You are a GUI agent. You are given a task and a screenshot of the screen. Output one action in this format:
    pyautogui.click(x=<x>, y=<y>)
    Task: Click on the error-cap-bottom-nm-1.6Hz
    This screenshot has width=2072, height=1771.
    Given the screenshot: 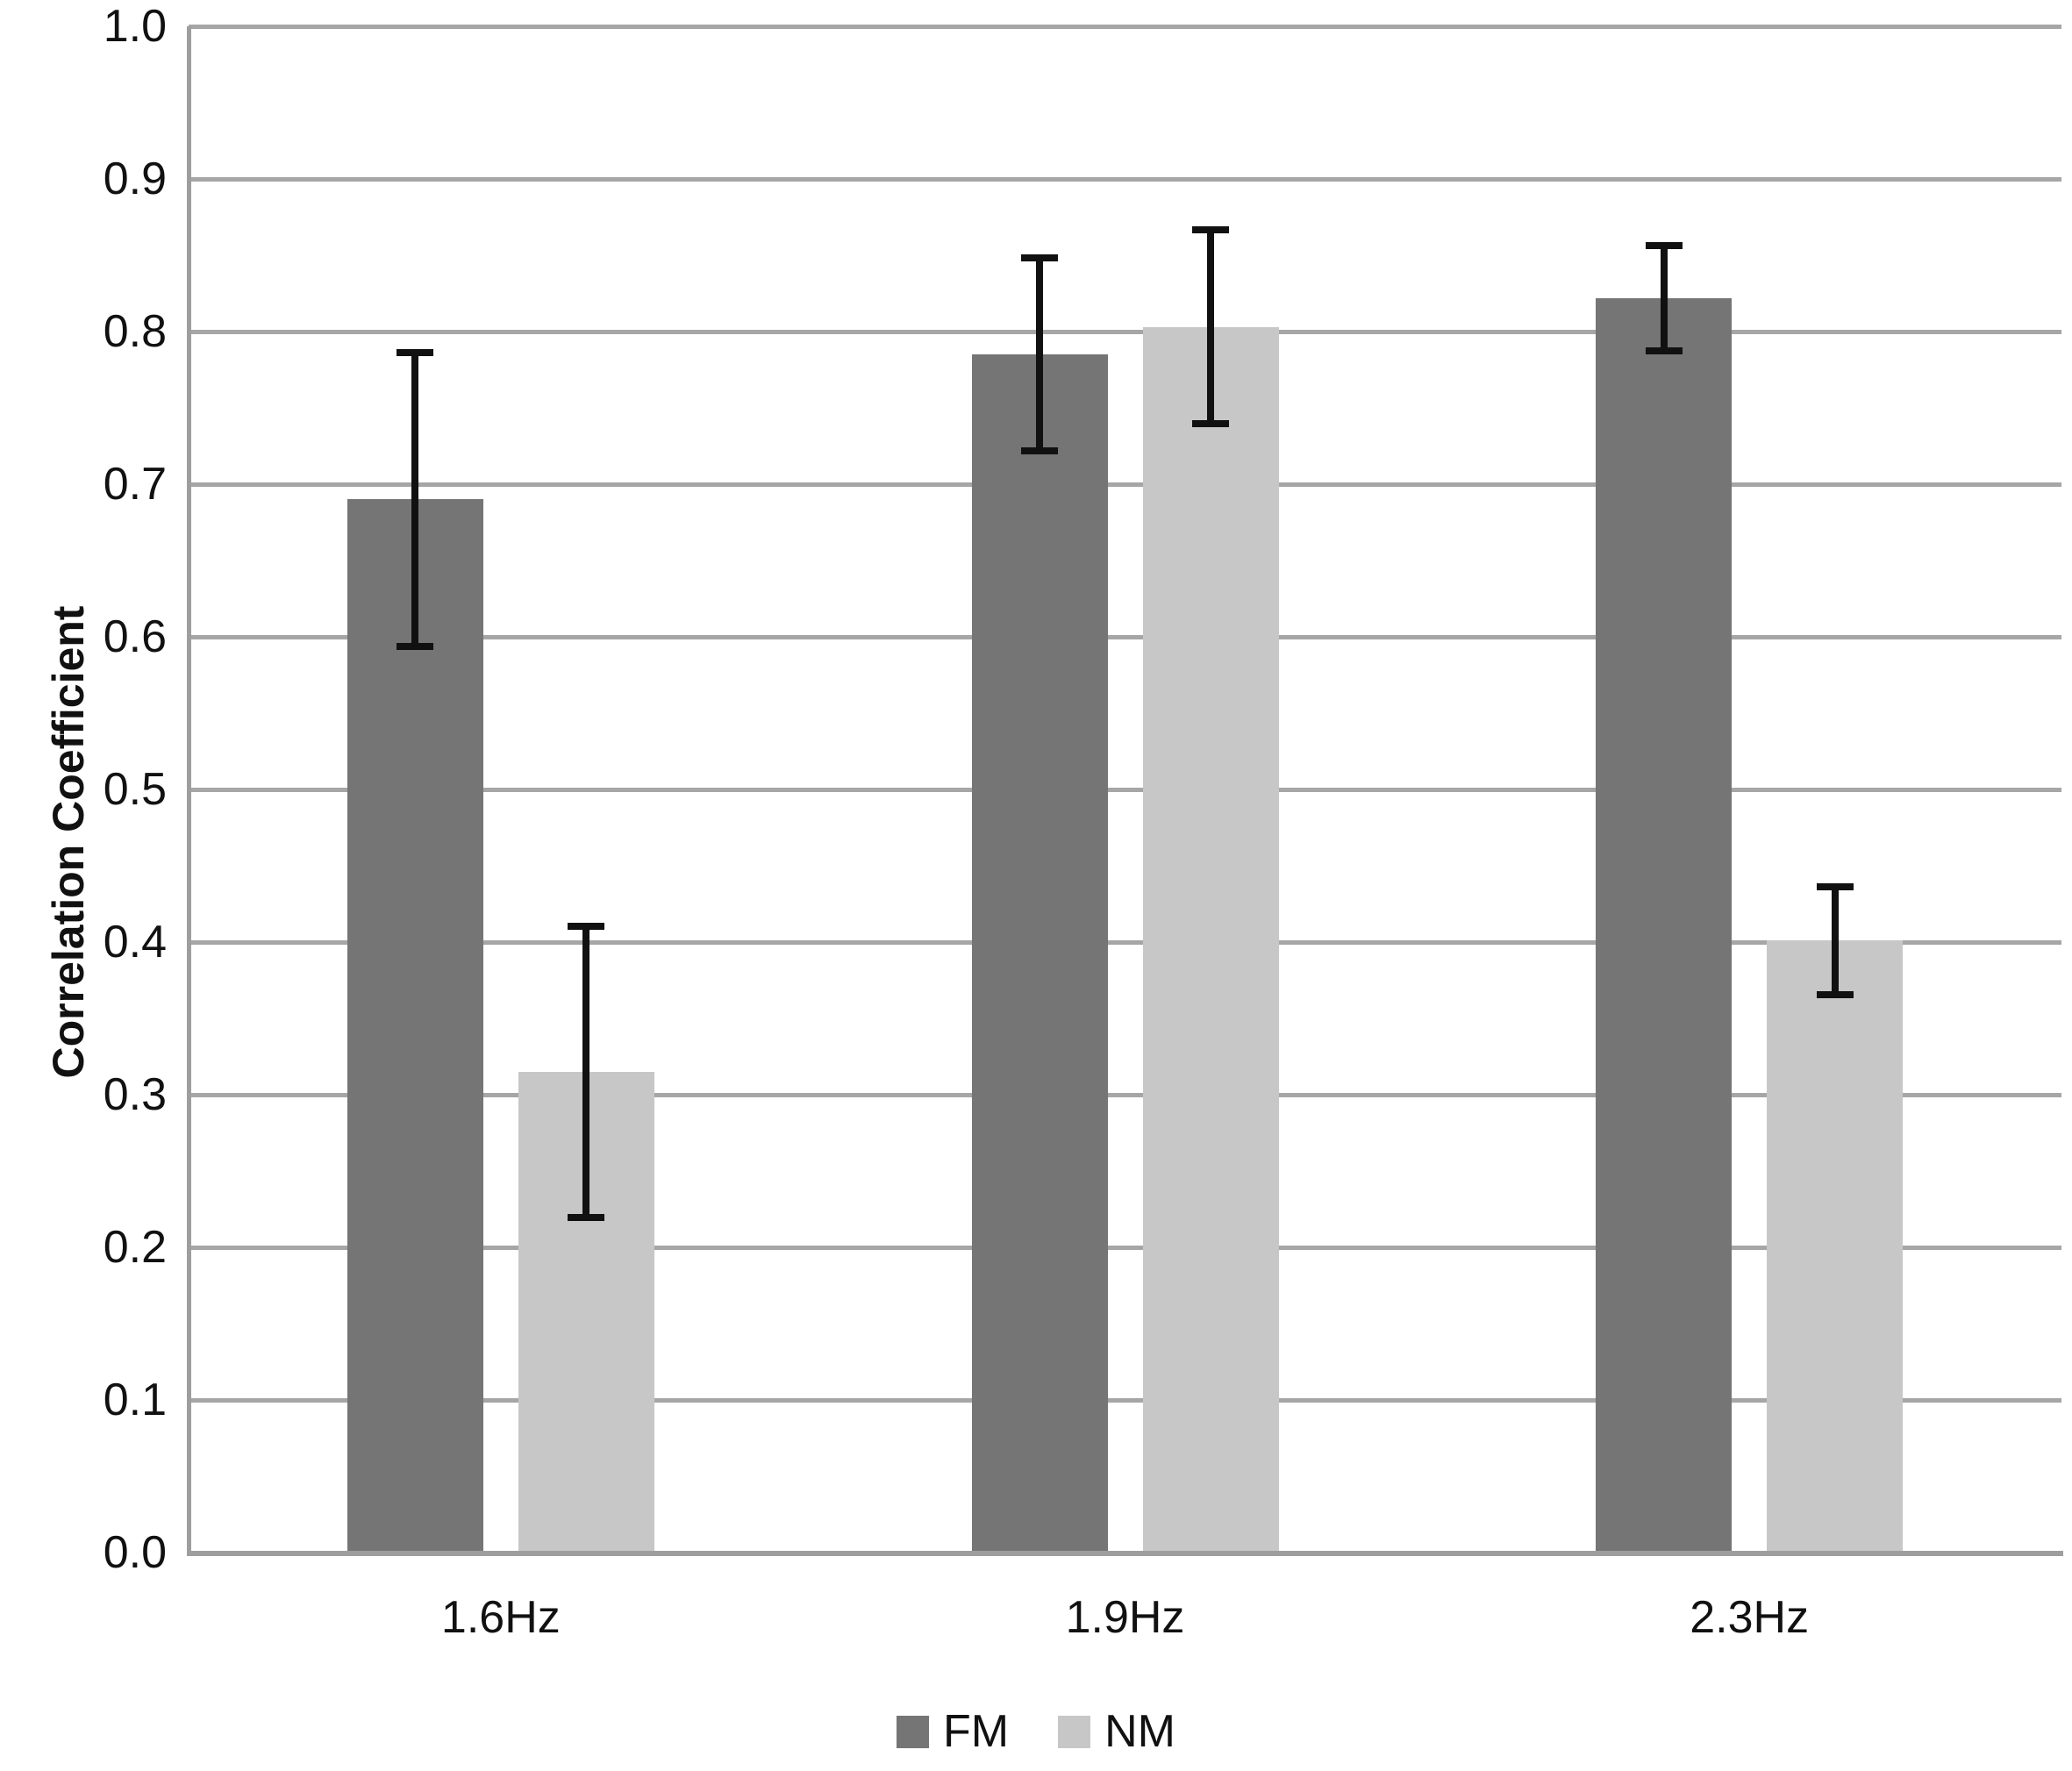 What is the action you would take?
    pyautogui.click(x=587, y=1217)
    